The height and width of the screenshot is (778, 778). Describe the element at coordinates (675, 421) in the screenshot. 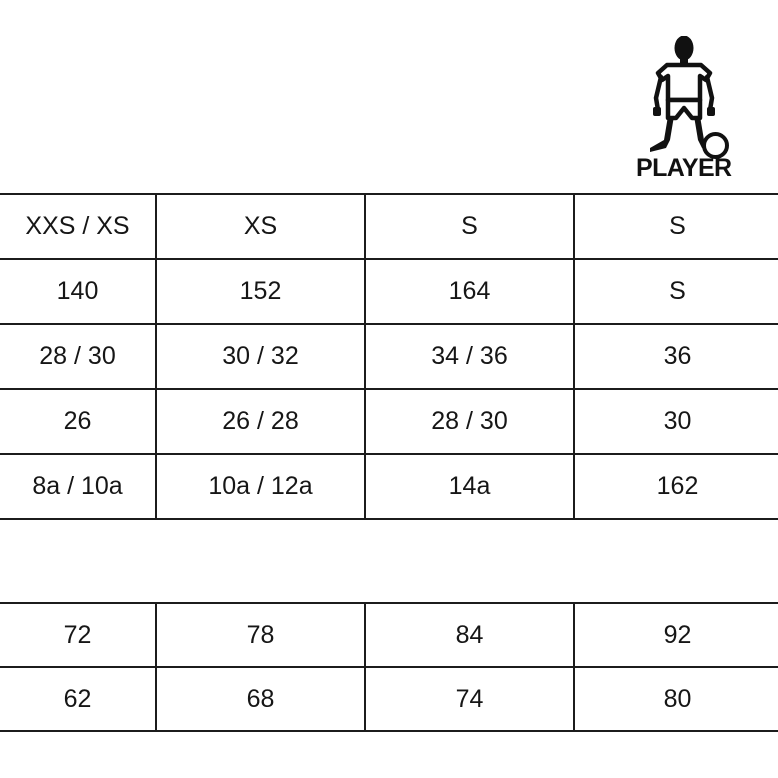

I see `table-cell: 30` at that location.